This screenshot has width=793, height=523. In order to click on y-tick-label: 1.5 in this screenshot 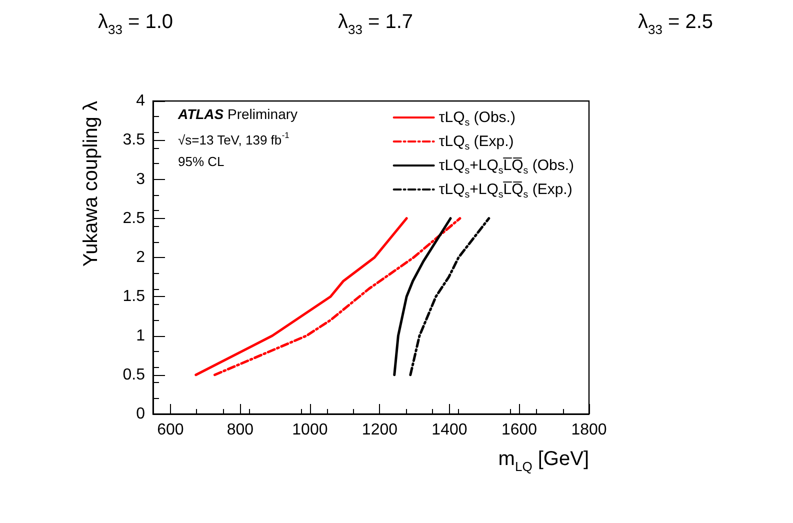, I will do `click(134, 297)`.